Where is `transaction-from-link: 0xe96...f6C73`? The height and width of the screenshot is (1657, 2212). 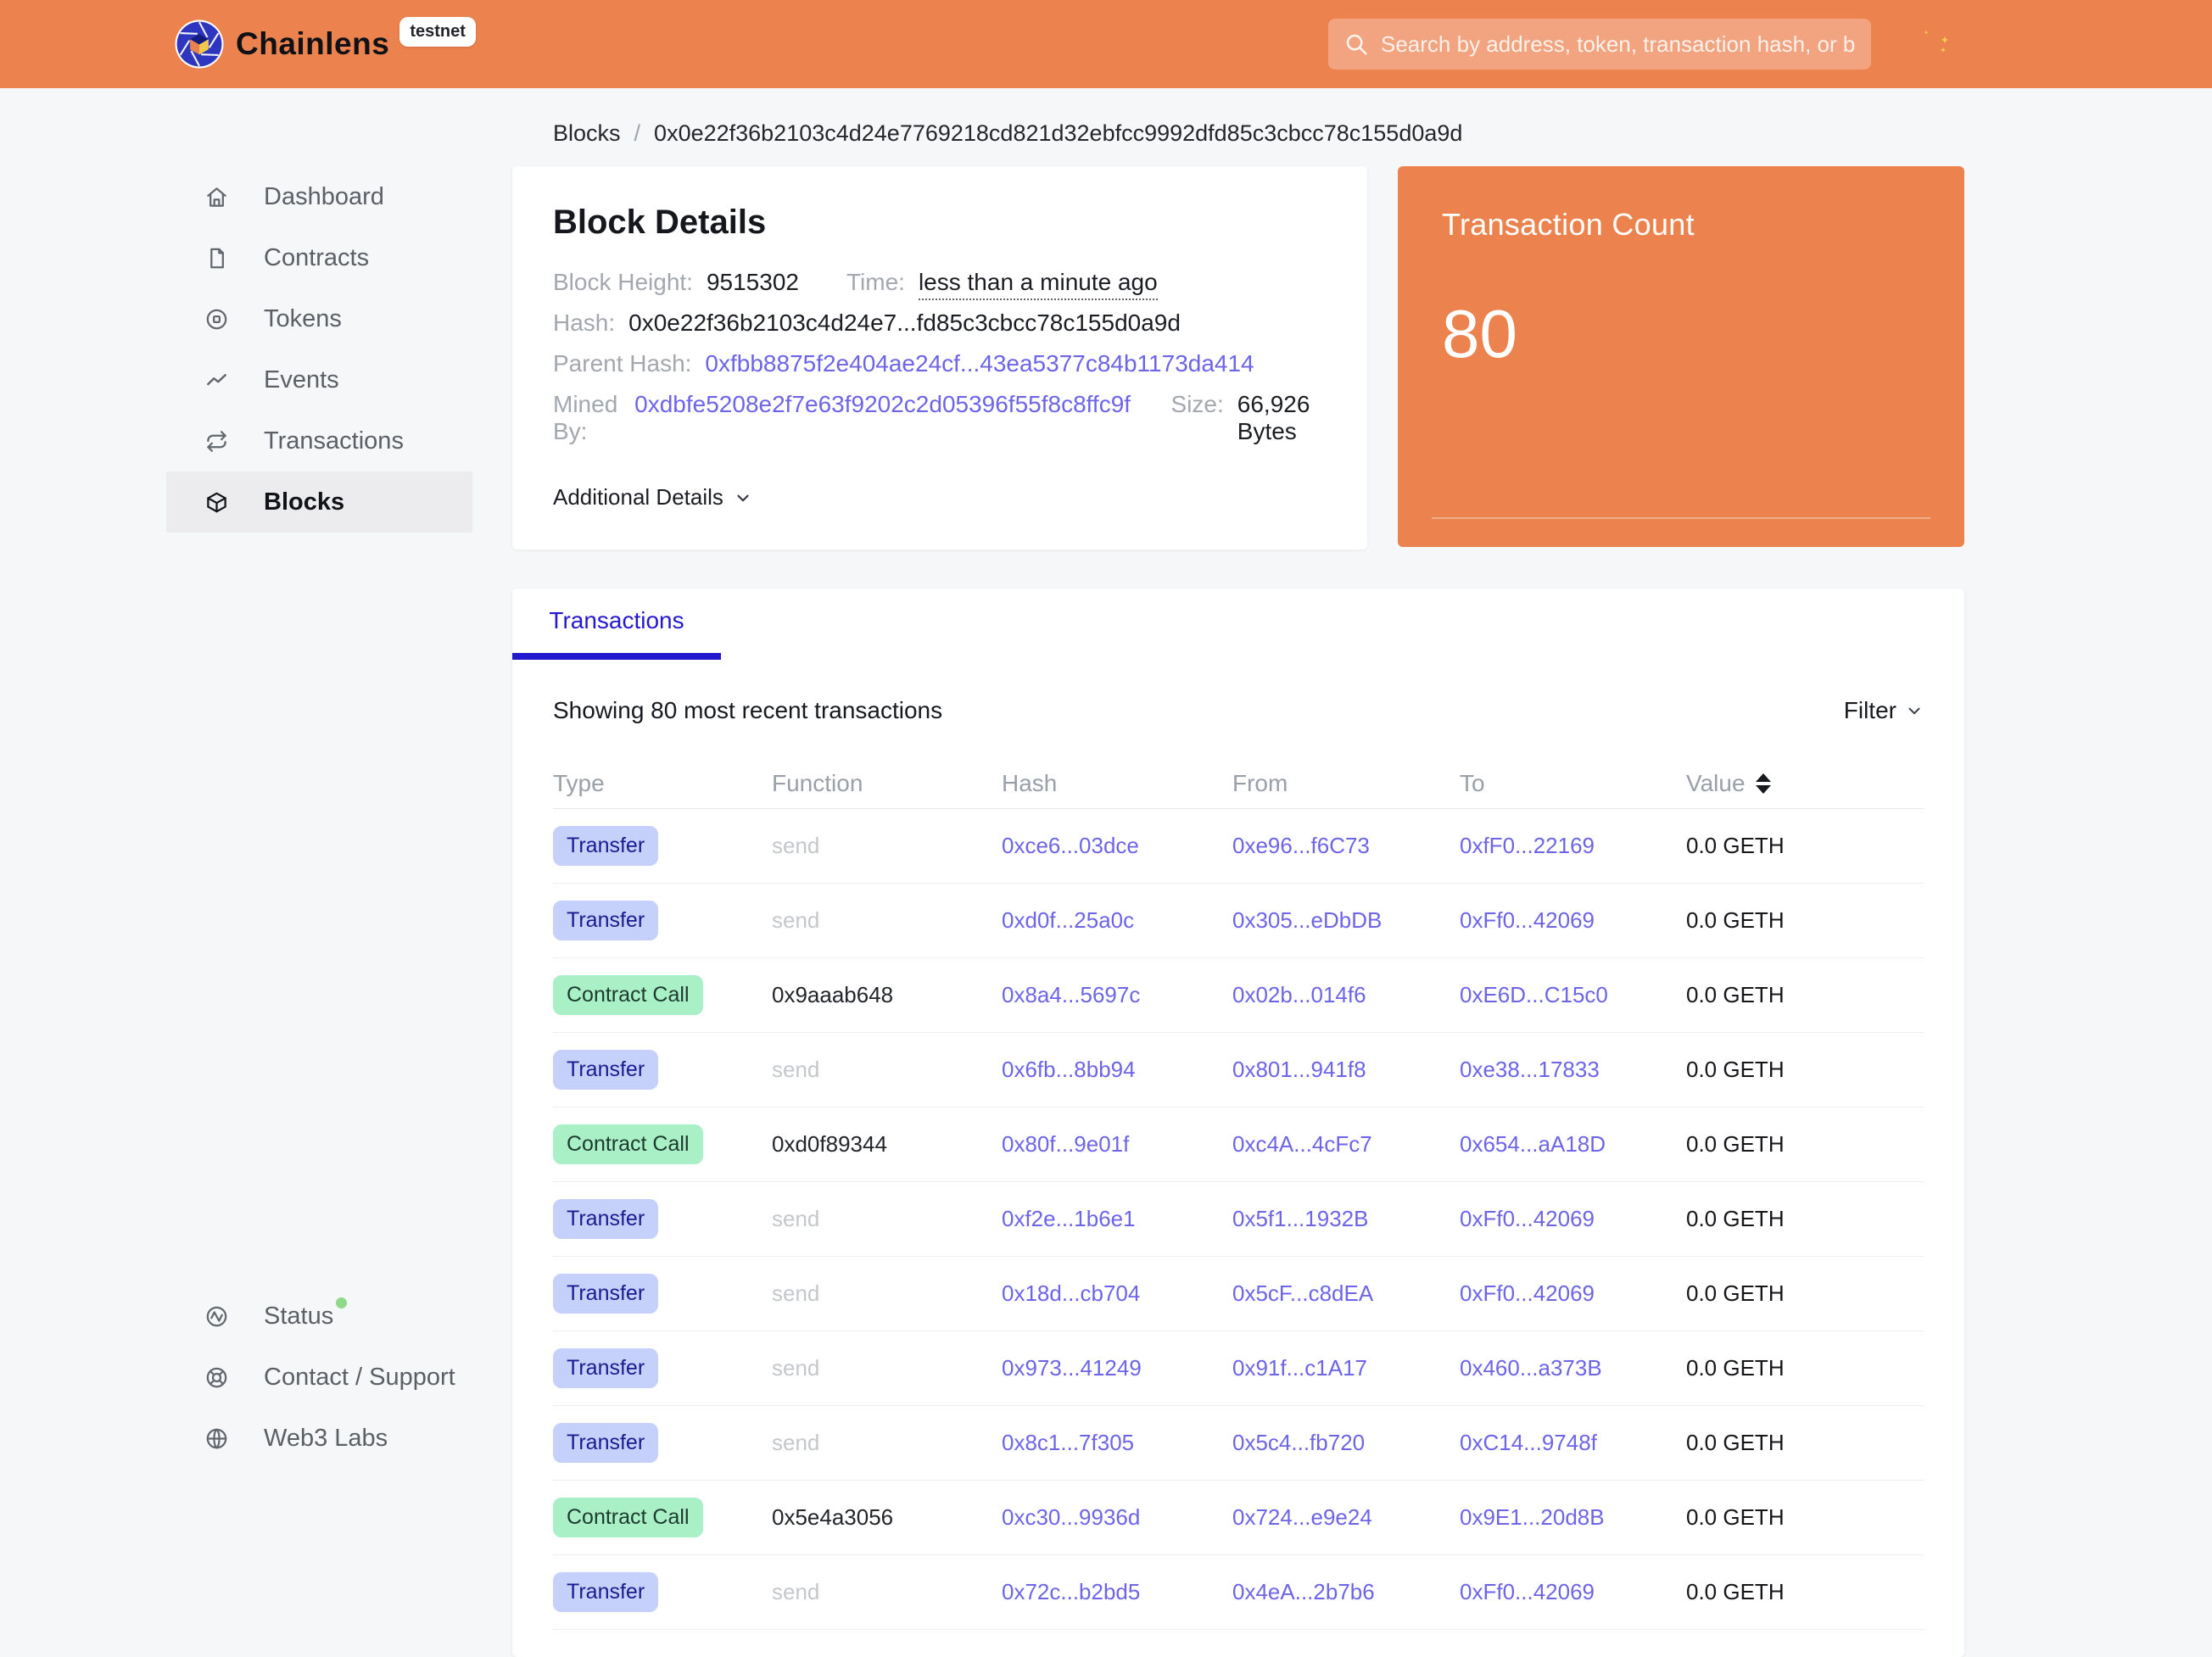
transaction-from-link: 0xe96...f6C73 is located at coordinates (1301, 846).